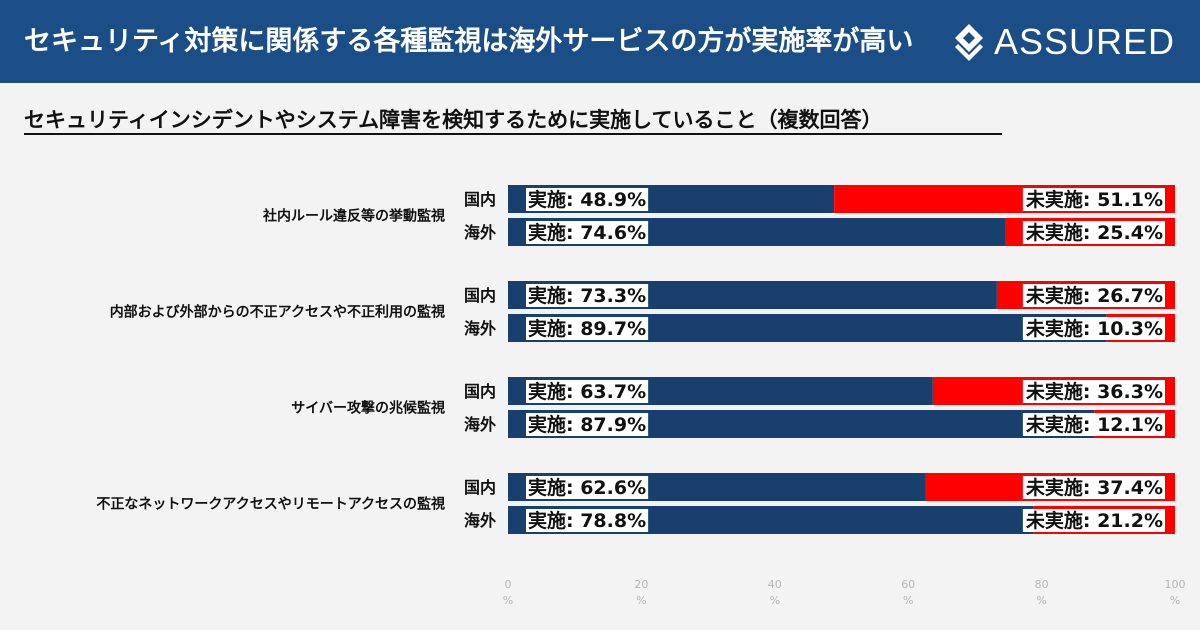 This screenshot has width=1200, height=630. I want to click on data-label-not-implemented: 未実施: 51.1%, so click(1094, 199).